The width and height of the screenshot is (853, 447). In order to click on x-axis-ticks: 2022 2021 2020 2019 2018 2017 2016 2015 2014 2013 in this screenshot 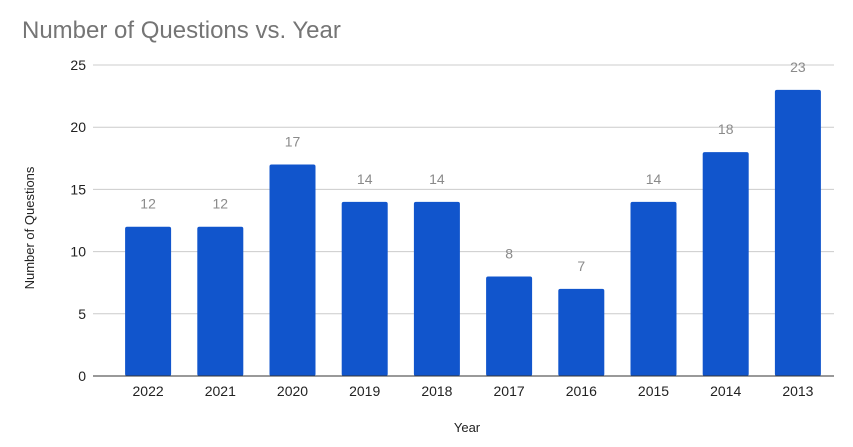, I will do `click(473, 391)`.